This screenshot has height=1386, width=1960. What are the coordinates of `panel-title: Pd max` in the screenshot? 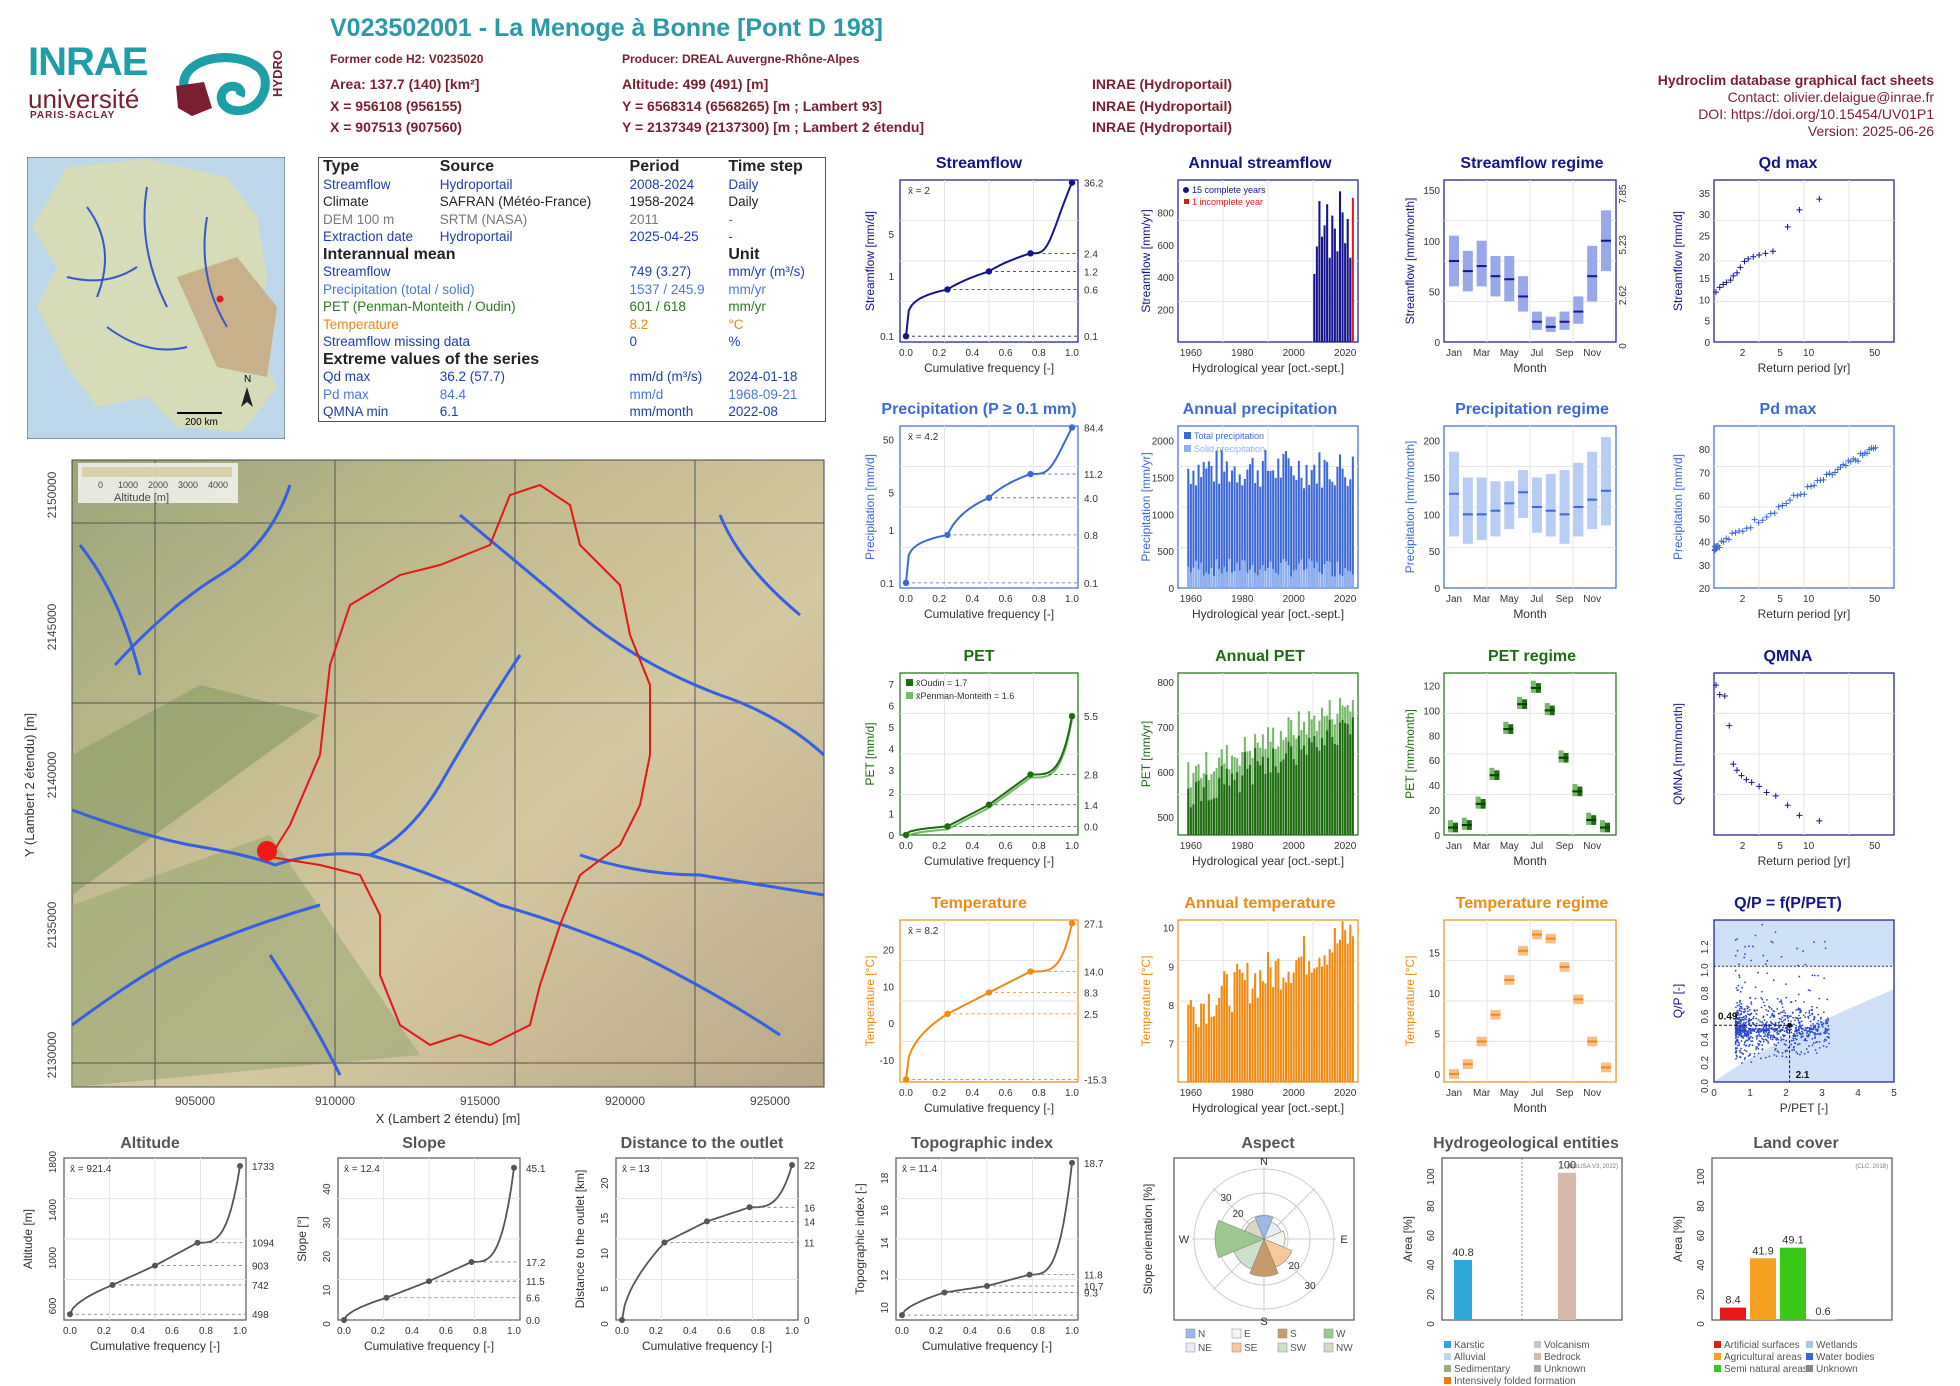 It's located at (1788, 409).